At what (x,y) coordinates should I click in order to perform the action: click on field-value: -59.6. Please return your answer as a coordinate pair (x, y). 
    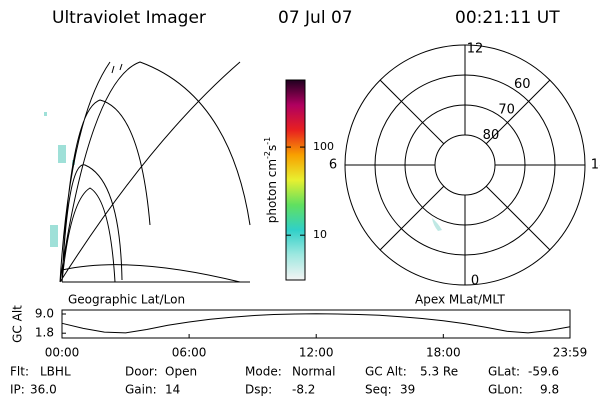
    Looking at the image, I should click on (543, 372).